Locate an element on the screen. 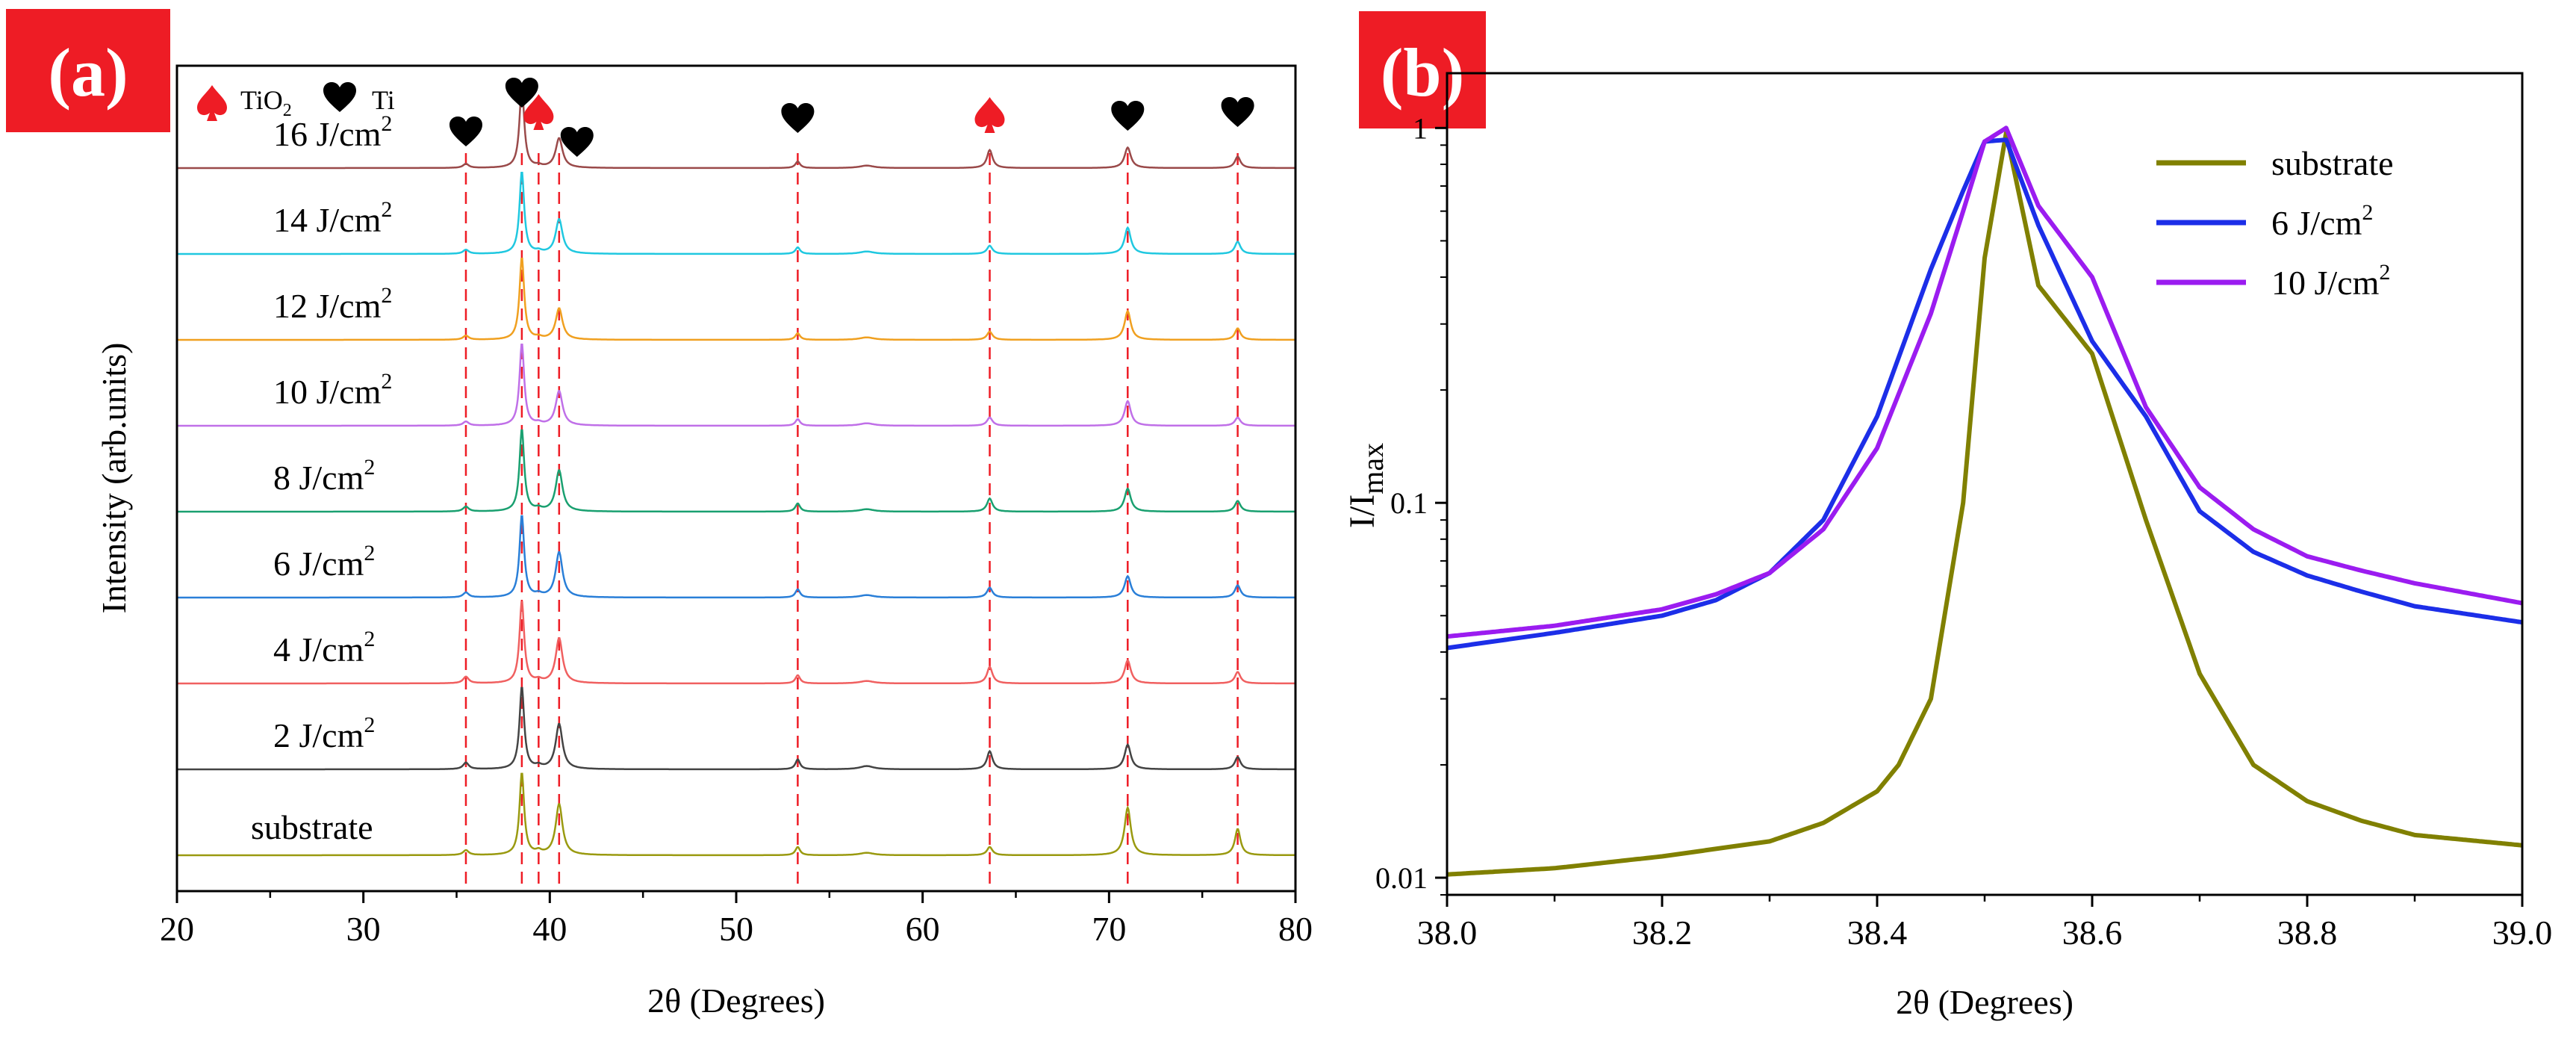 The image size is (2576, 1042). y-axis-label-b: I/Imax is located at coordinates (1366, 485).